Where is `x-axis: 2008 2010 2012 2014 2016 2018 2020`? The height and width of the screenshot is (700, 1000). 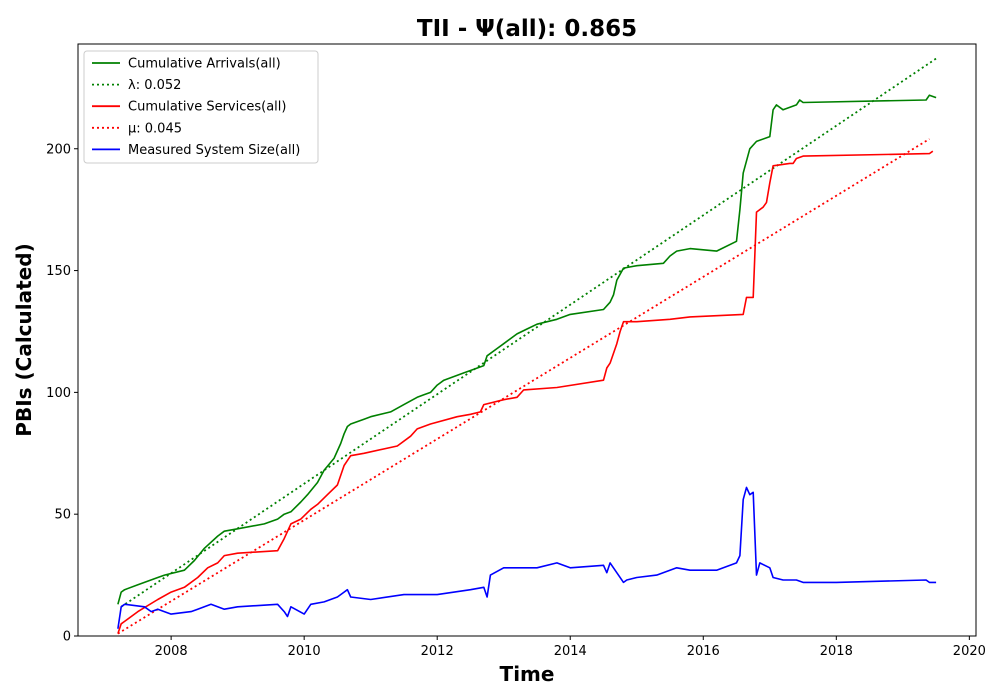
x-axis: 2008 2010 2012 2014 2016 2018 2020 is located at coordinates (570, 647).